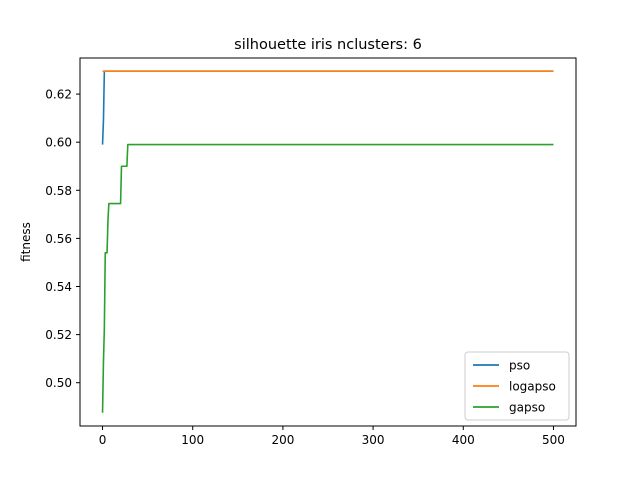 This screenshot has width=640, height=480. I want to click on legend-box, so click(517, 386).